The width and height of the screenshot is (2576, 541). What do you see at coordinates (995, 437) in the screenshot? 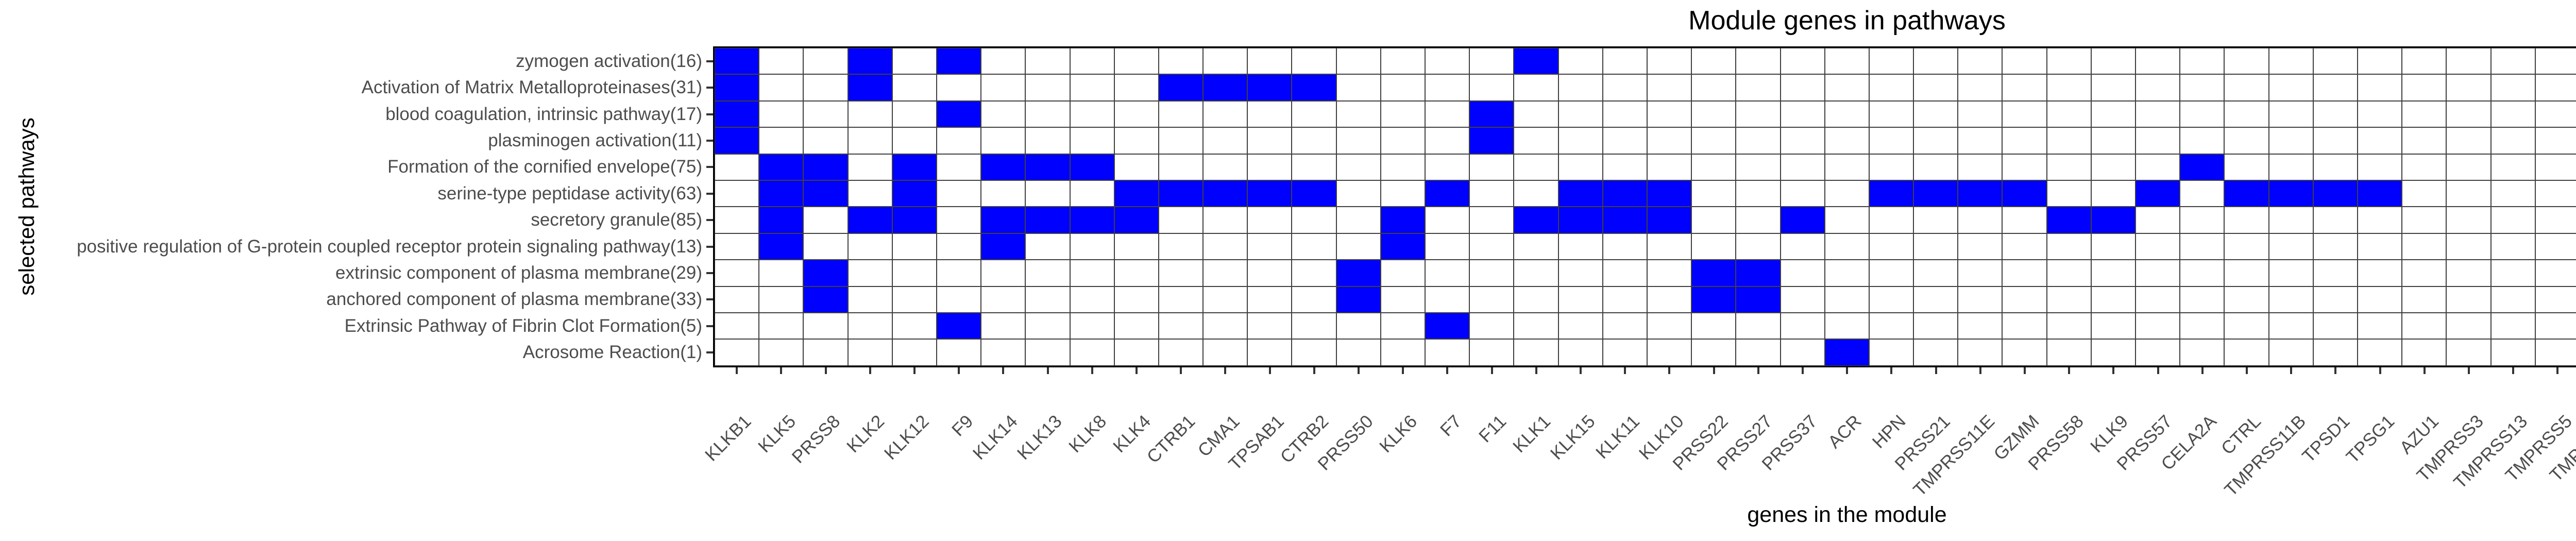
I see `x-tick-label: KLK14` at bounding box center [995, 437].